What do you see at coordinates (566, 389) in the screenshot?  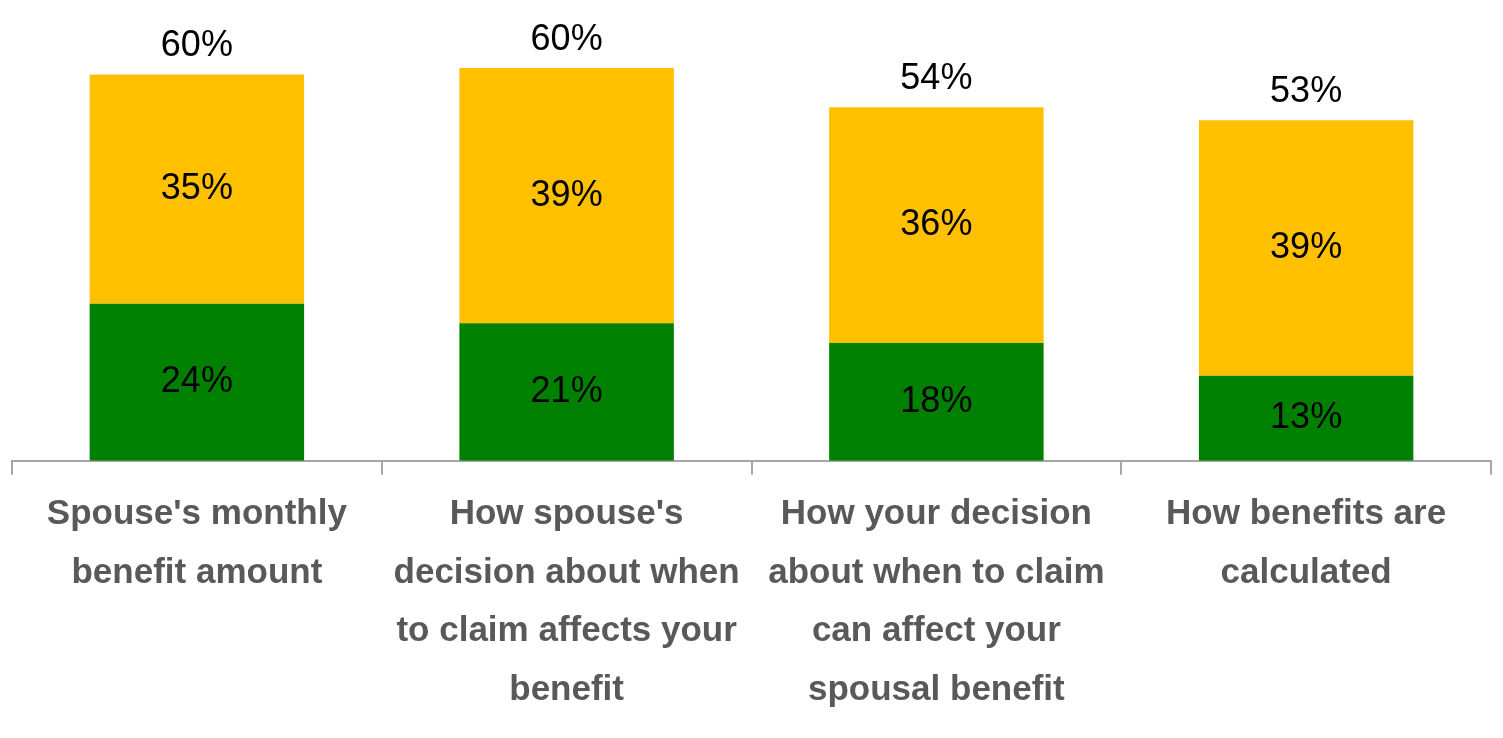 I see `data-label: 21%` at bounding box center [566, 389].